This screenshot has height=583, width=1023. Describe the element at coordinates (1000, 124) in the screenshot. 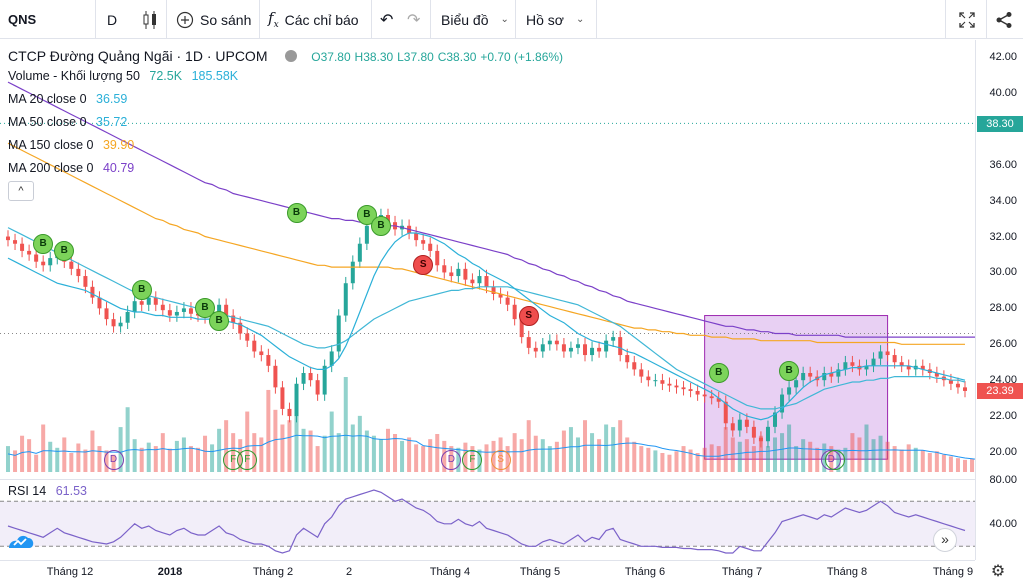

I see `last-price-label: 38.30` at that location.